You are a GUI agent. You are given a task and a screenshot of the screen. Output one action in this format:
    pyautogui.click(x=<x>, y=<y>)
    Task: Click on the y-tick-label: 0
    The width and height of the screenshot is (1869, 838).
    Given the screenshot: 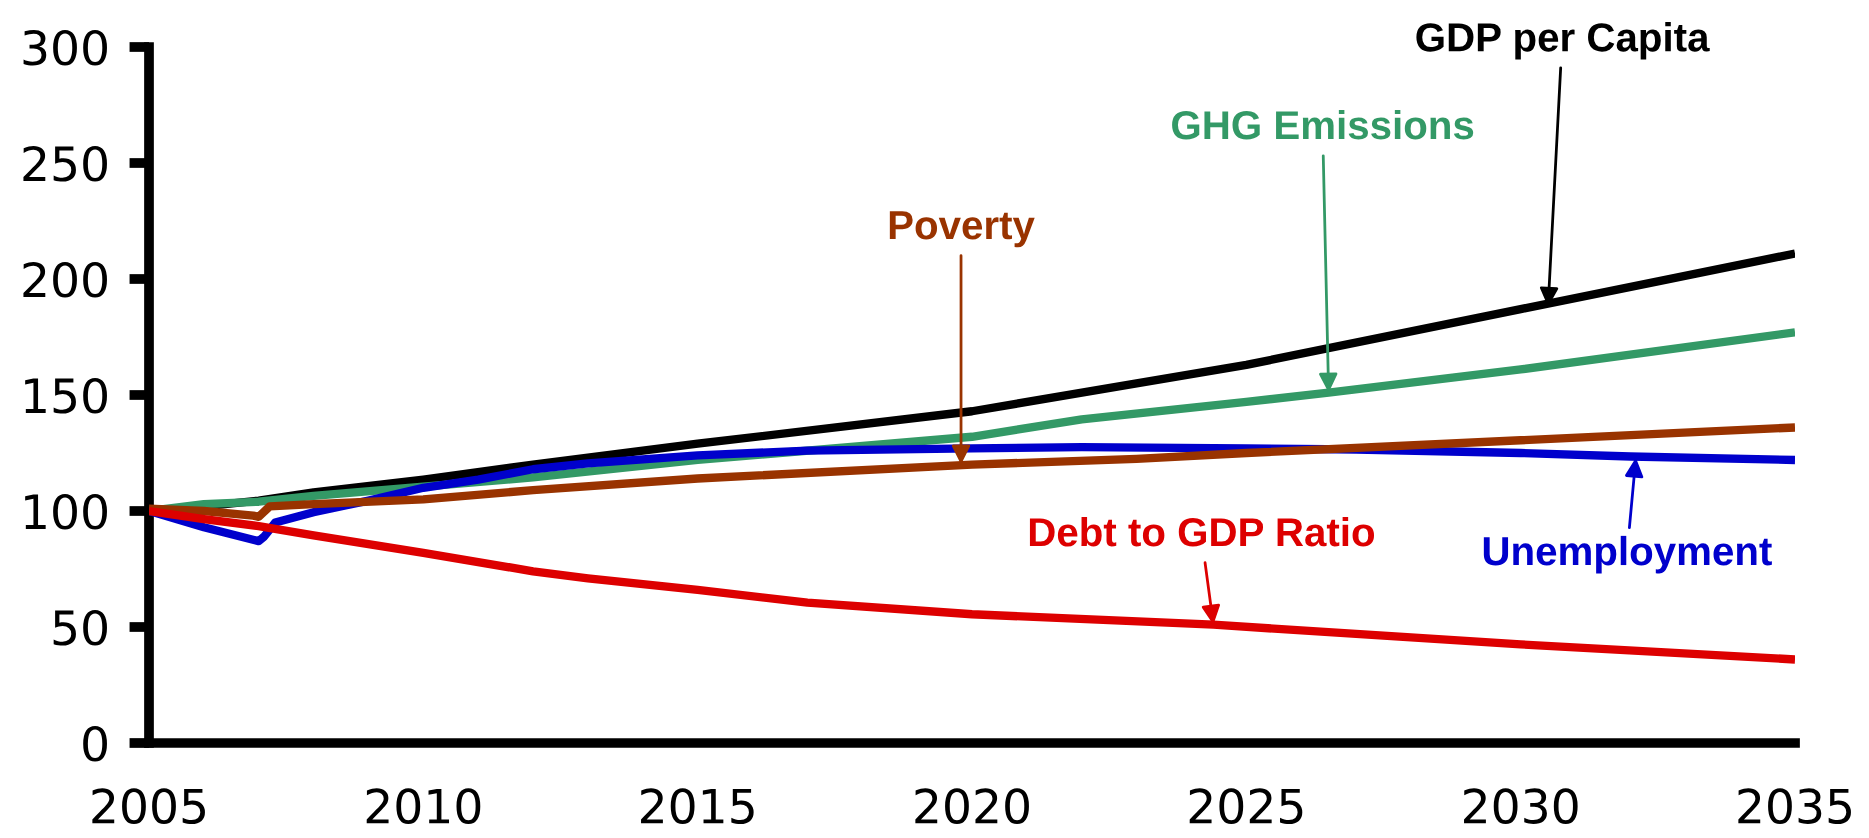 What is the action you would take?
    pyautogui.click(x=95, y=743)
    